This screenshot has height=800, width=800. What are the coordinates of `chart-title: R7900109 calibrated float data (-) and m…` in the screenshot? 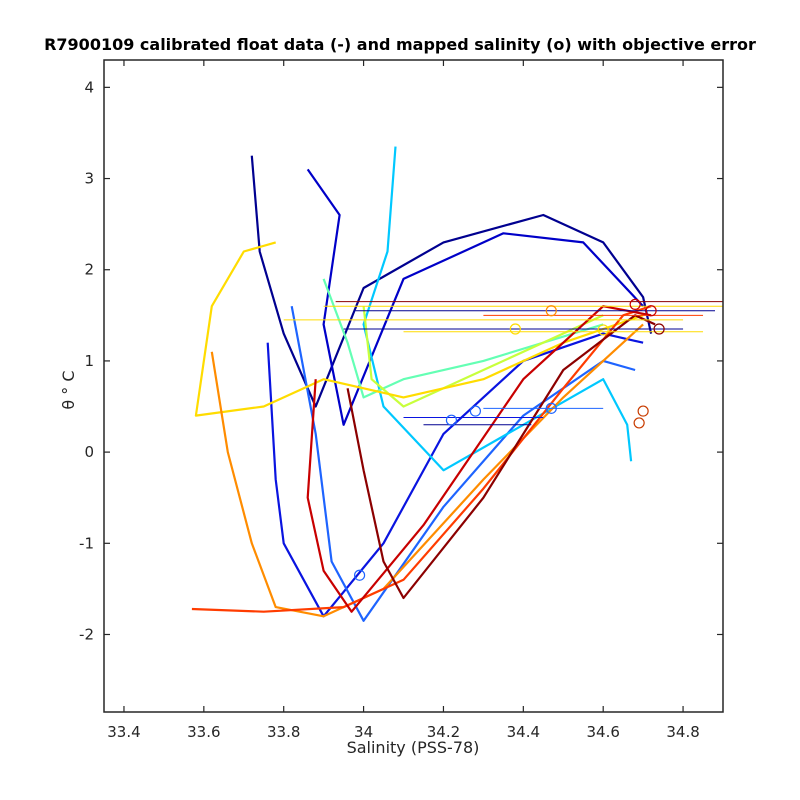 It's located at (400, 44).